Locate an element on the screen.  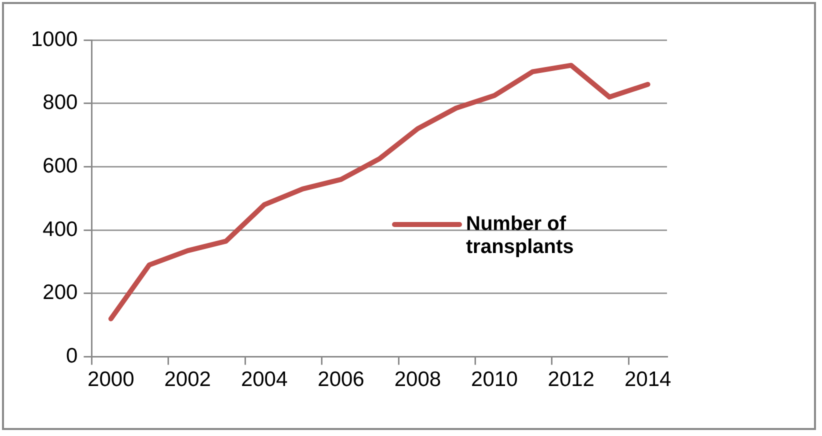
legend-label: Number of transplants is located at coordinates (520, 236).